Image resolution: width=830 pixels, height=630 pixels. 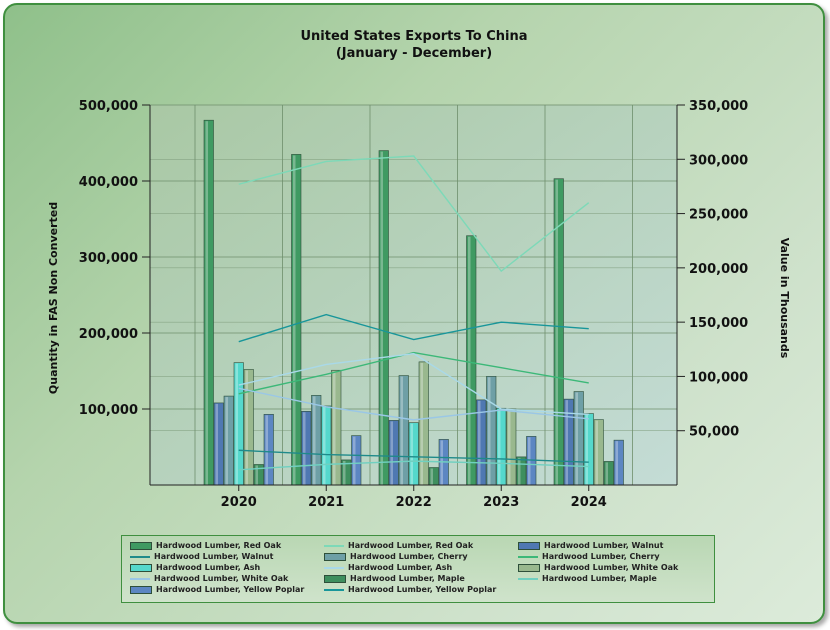 I want to click on y-tick-label: 300,000, so click(x=108, y=258).